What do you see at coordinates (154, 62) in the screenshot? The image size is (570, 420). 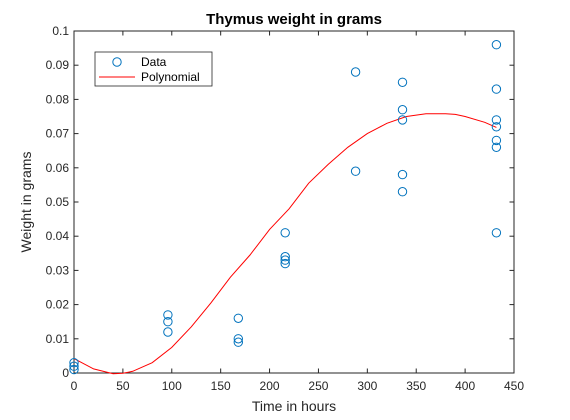 I see `legend-data-label: Data` at bounding box center [154, 62].